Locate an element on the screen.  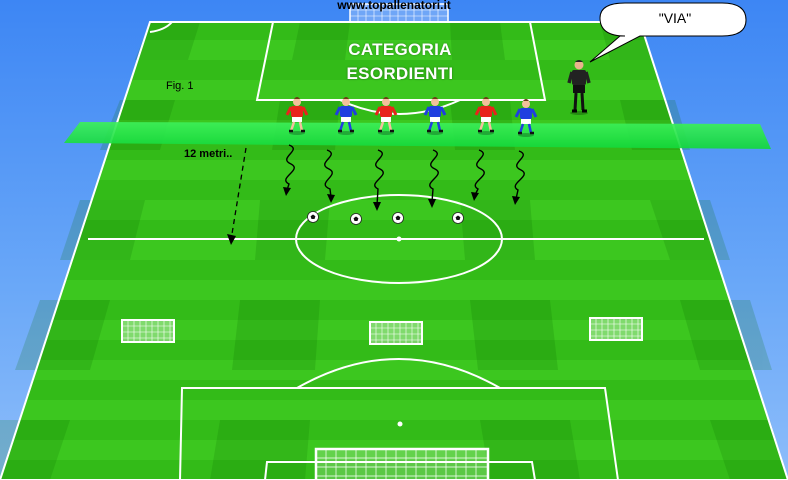
mini-goal-center is located at coordinates (396, 333).